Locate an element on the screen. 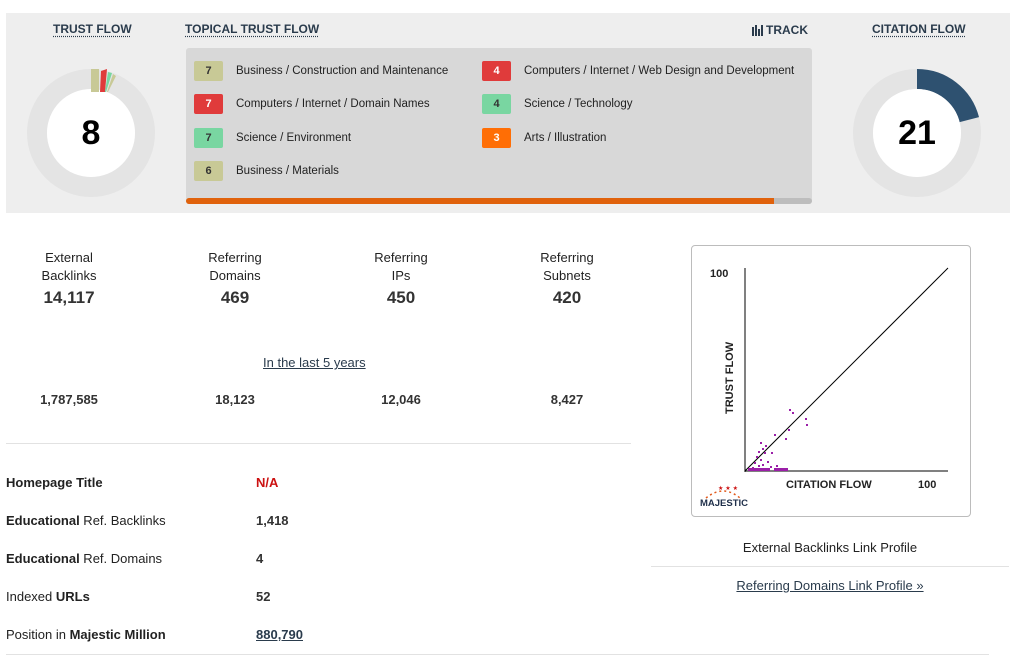 The height and width of the screenshot is (671, 1022). history-period-link: In the last 5 years is located at coordinates (314, 362).